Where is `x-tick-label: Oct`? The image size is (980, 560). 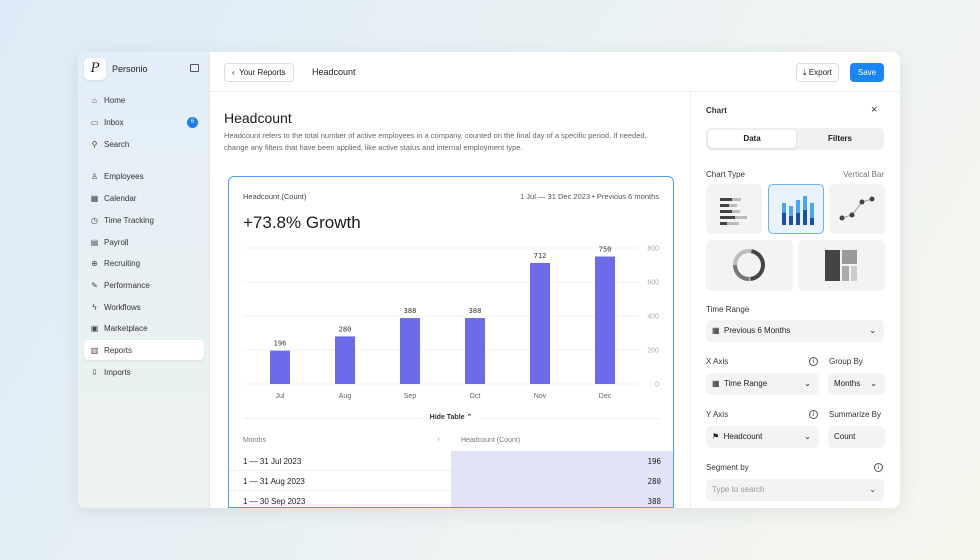
x-tick-label: Oct is located at coordinates (475, 396).